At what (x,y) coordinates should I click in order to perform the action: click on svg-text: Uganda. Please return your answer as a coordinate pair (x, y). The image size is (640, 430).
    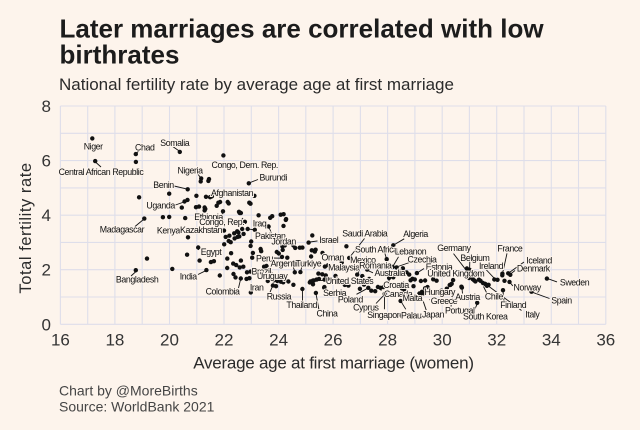
    Looking at the image, I should click on (160, 206).